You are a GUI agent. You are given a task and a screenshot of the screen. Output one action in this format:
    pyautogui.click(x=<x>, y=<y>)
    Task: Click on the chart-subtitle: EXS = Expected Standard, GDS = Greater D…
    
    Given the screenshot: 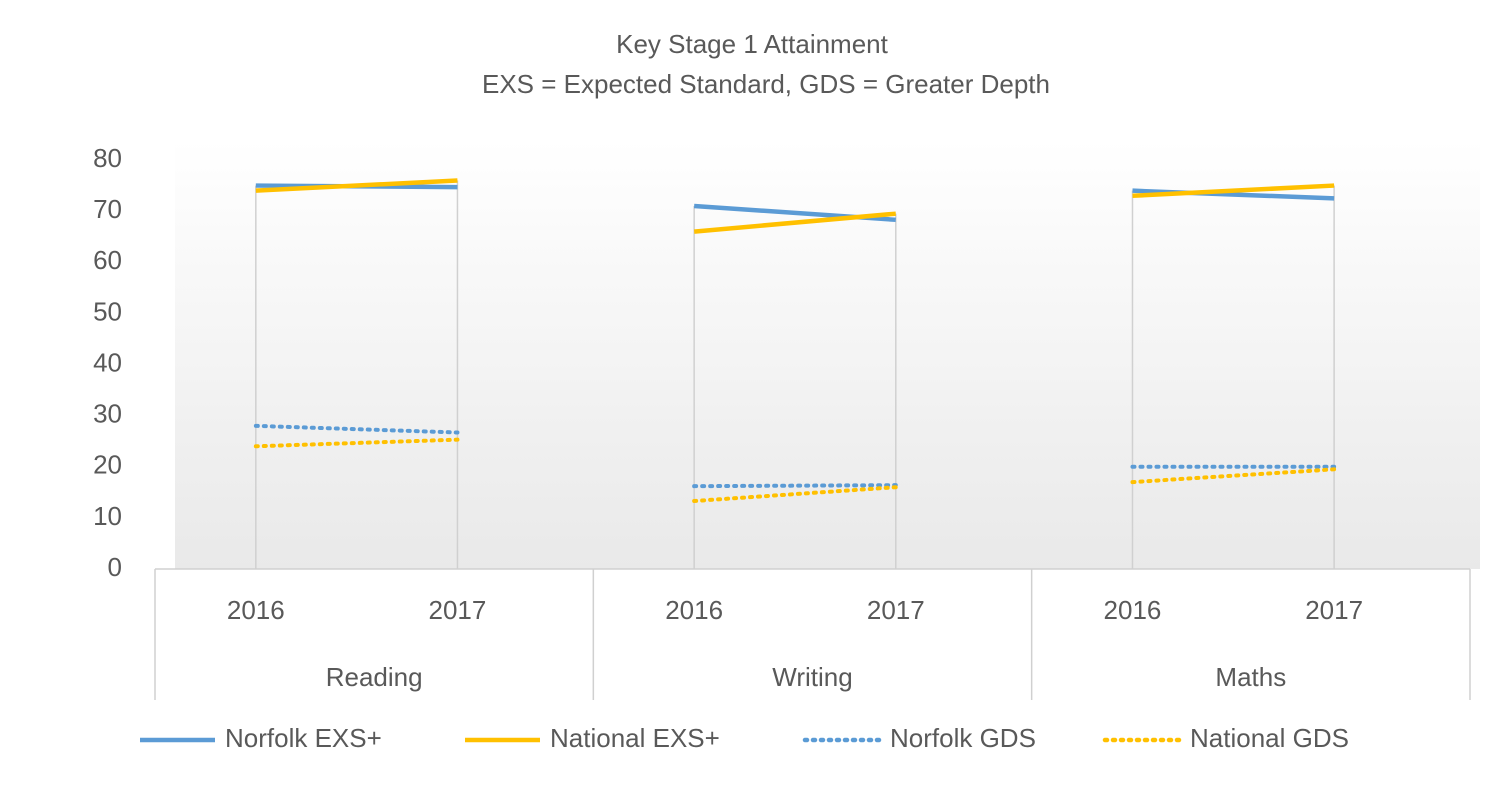 What is the action you would take?
    pyautogui.click(x=766, y=84)
    